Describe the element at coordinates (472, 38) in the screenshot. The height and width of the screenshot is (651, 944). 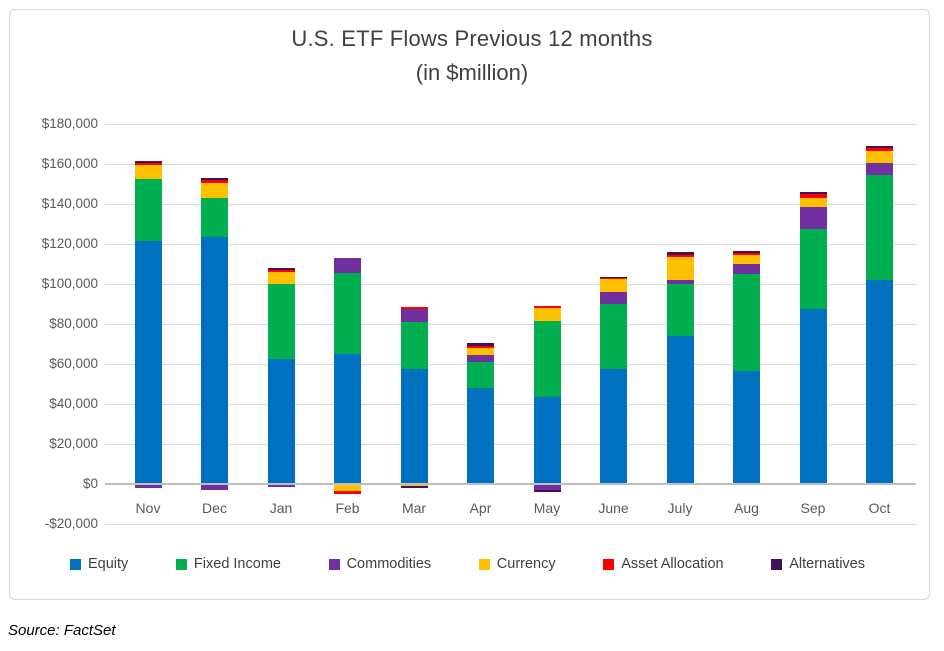
I see `chart-title: U.S. ETF Flows Previous 12 months` at that location.